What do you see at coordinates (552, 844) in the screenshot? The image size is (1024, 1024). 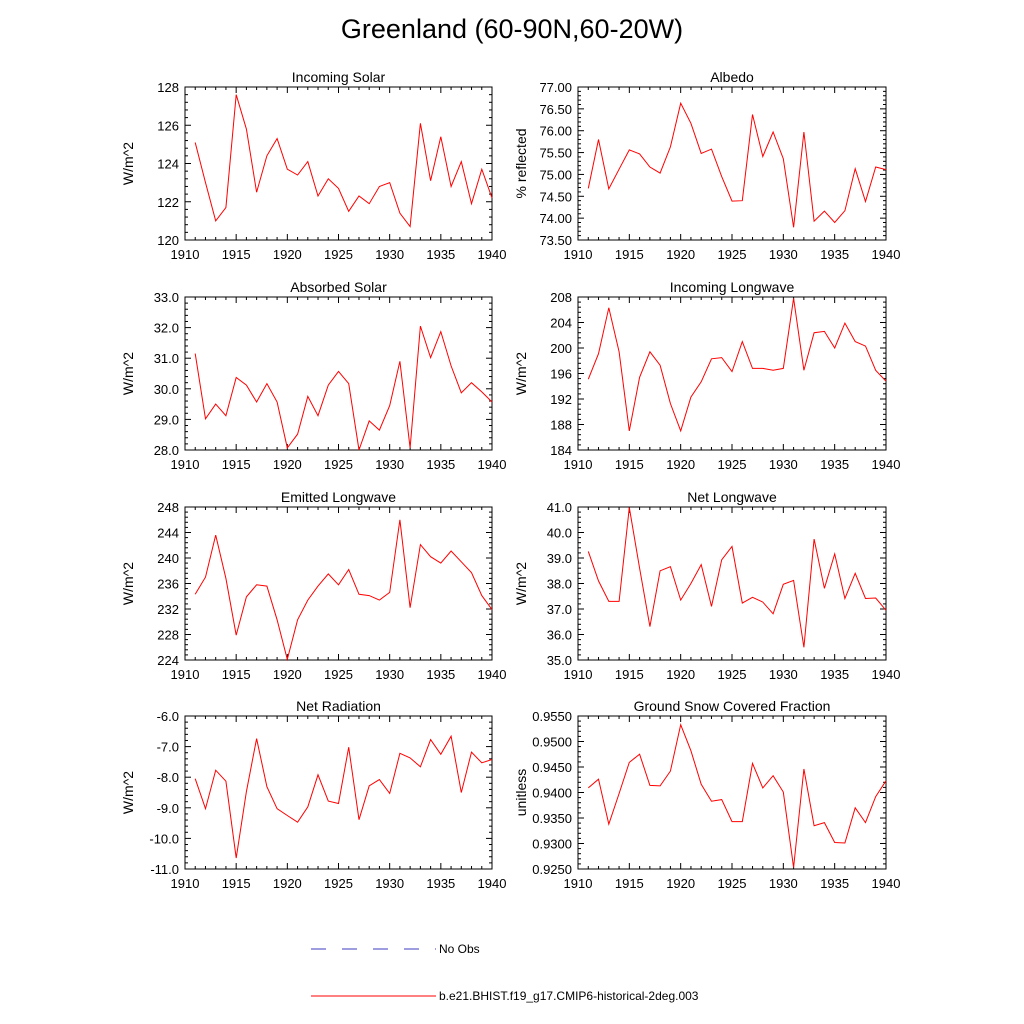 I see `y-tick-label: 0.9300` at bounding box center [552, 844].